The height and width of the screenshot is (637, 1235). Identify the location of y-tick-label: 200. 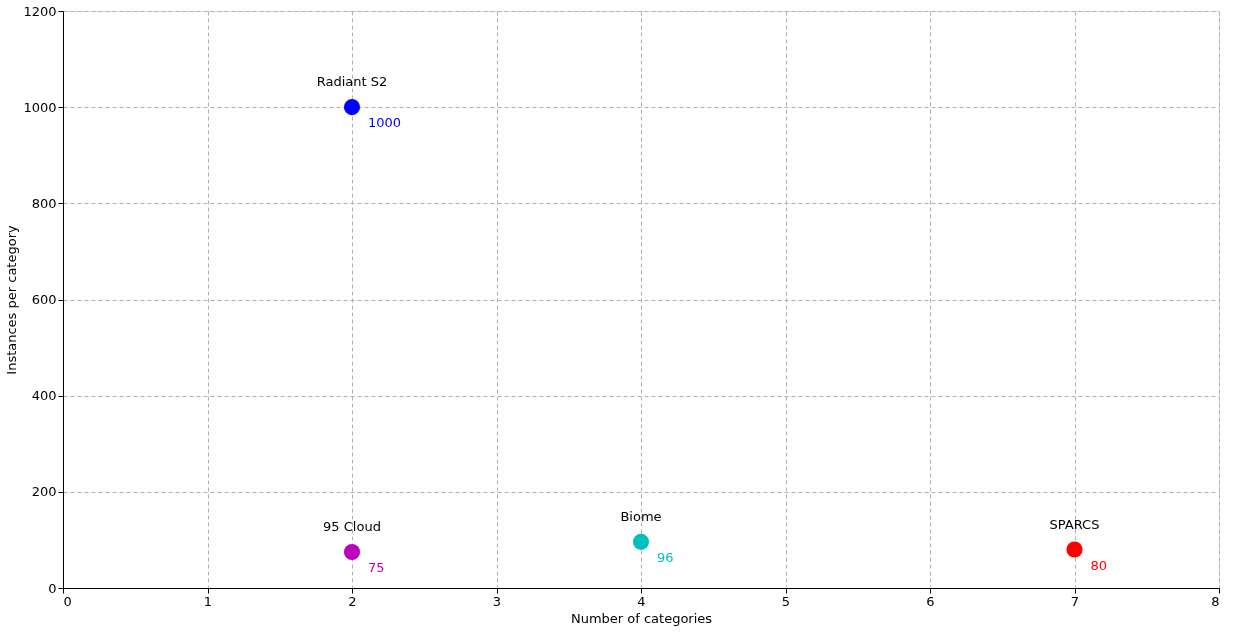
(44, 492).